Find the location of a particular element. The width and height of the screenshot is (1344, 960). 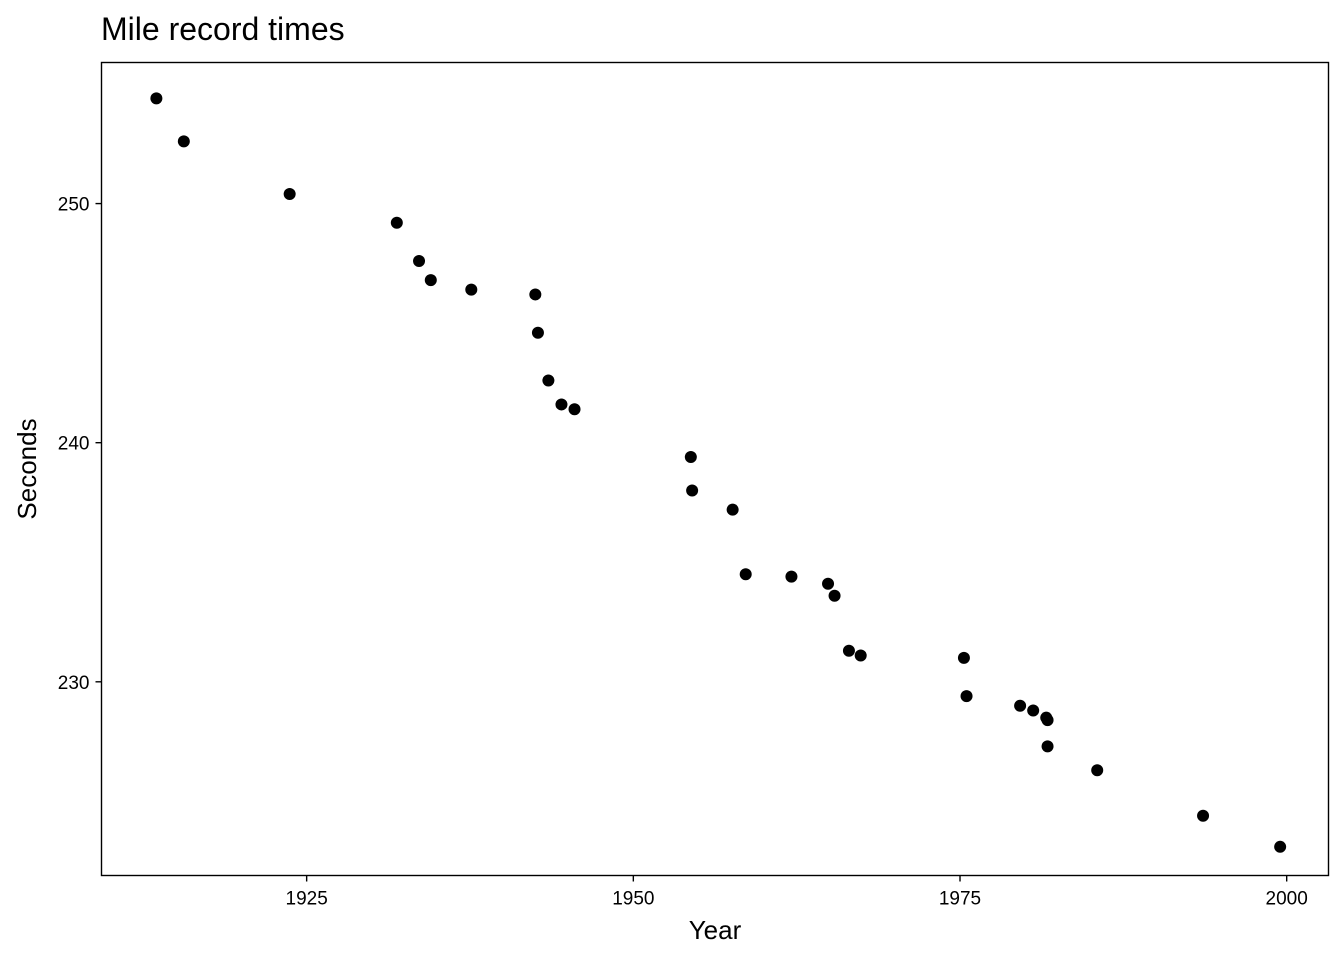

x-axis-title: Year is located at coordinates (715, 930).